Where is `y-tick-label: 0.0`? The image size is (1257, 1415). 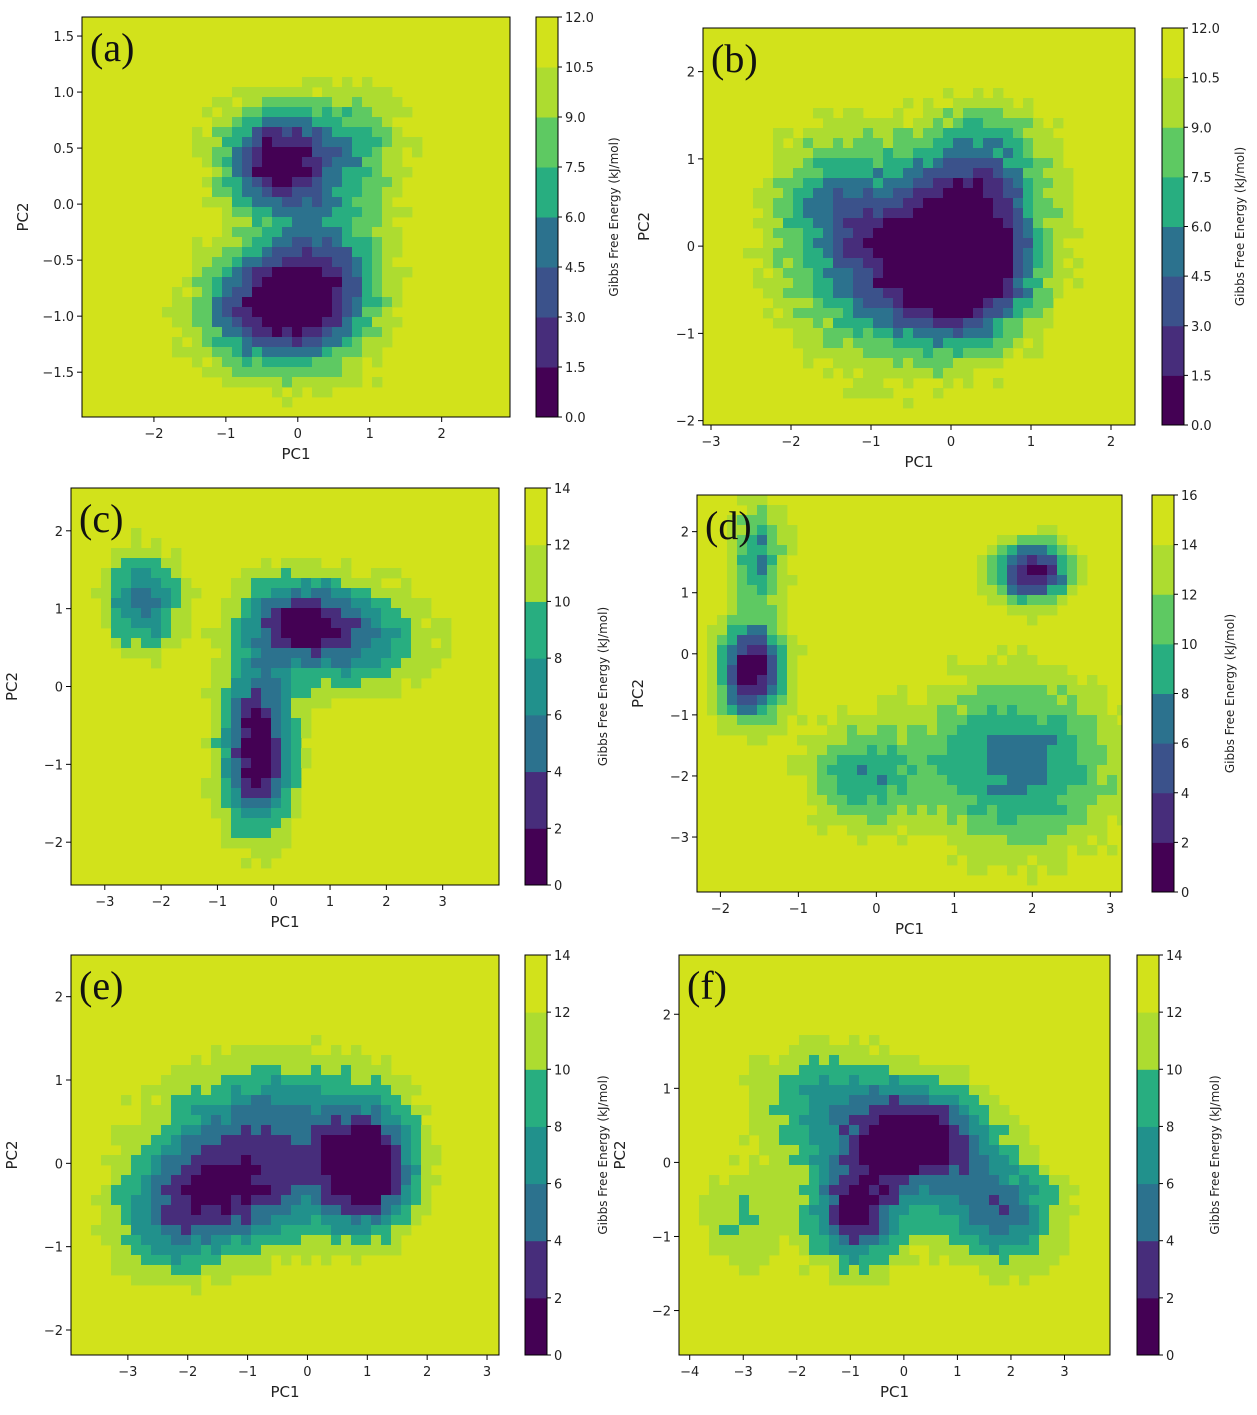 y-tick-label: 0.0 is located at coordinates (63, 205).